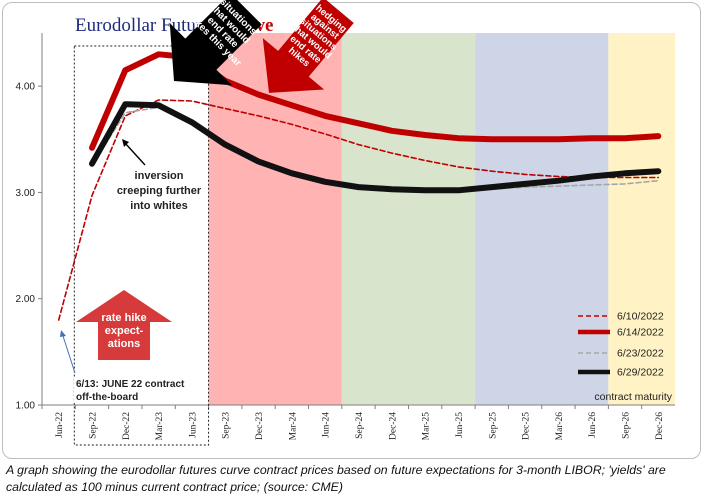 Image resolution: width=705 pixels, height=501 pixels. Describe the element at coordinates (660, 426) in the screenshot. I see `x-tick-label: Dec-26` at that location.